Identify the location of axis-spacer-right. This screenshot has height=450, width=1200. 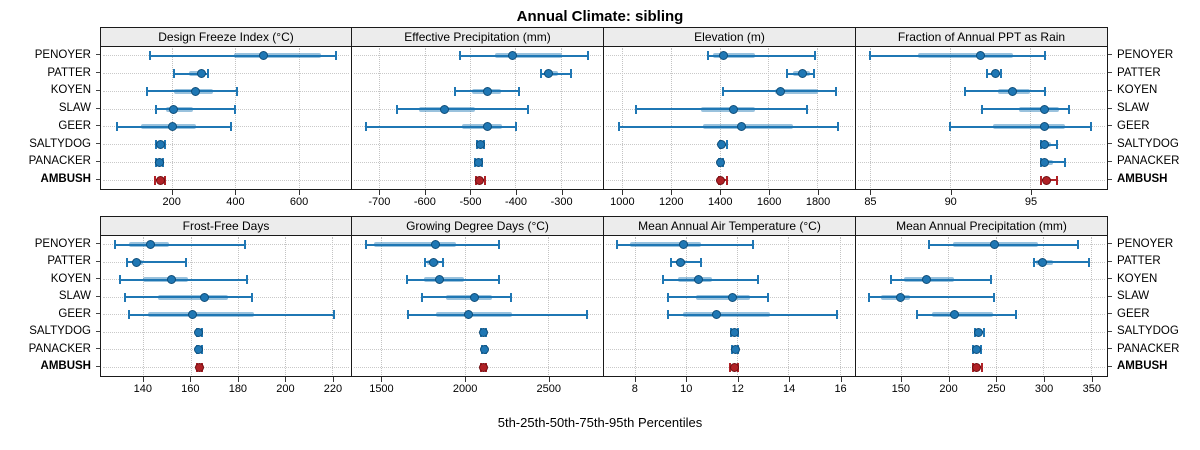
(1154, 203).